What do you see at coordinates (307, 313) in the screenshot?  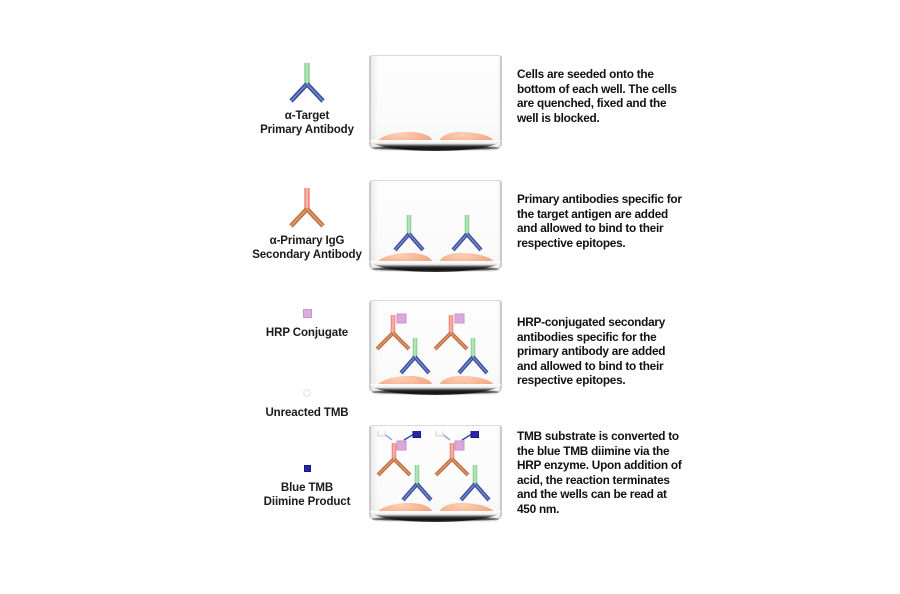 I see `hrp-square-icon` at bounding box center [307, 313].